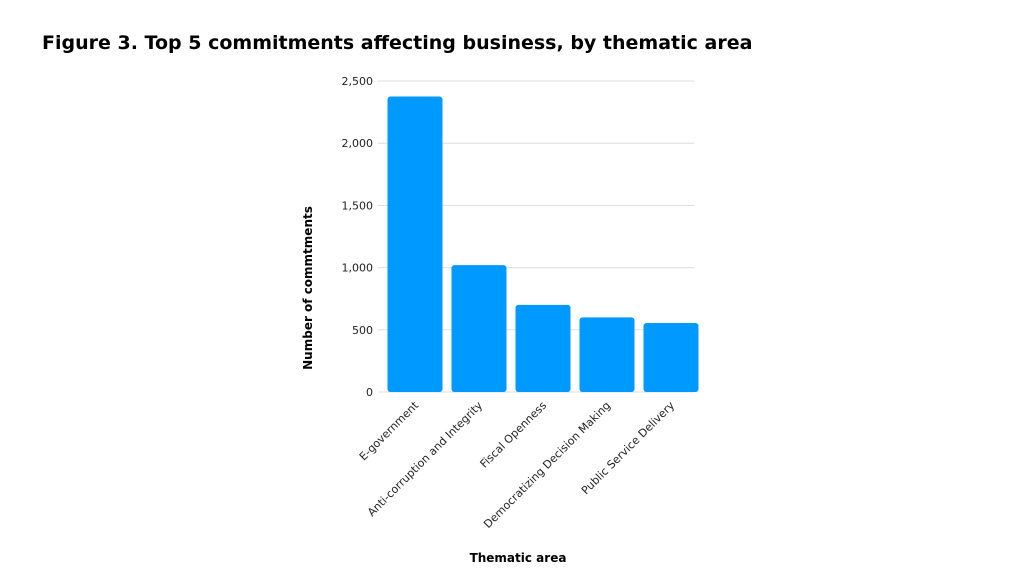 The image size is (1024, 580). Describe the element at coordinates (518, 558) in the screenshot. I see `x-axis-title: Thematic area` at that location.